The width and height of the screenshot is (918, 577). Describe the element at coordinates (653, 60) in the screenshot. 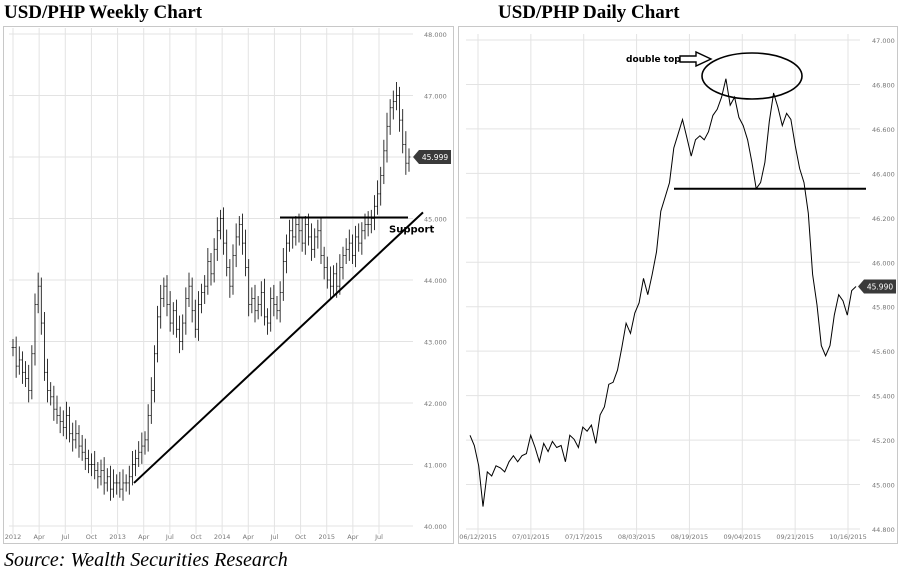

I see `double-top-label: double top` at that location.